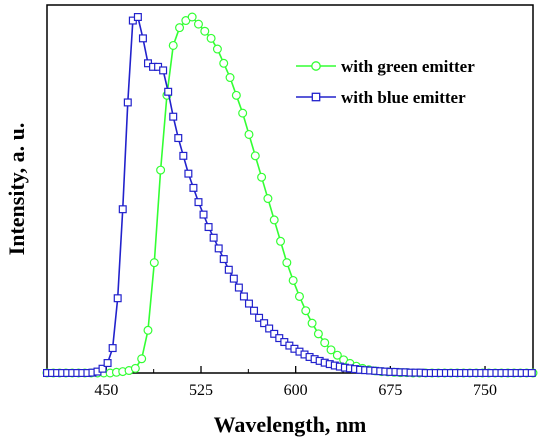 The image size is (550, 444). What do you see at coordinates (485, 390) in the screenshot?
I see `x-tick-label-750: 750` at bounding box center [485, 390].